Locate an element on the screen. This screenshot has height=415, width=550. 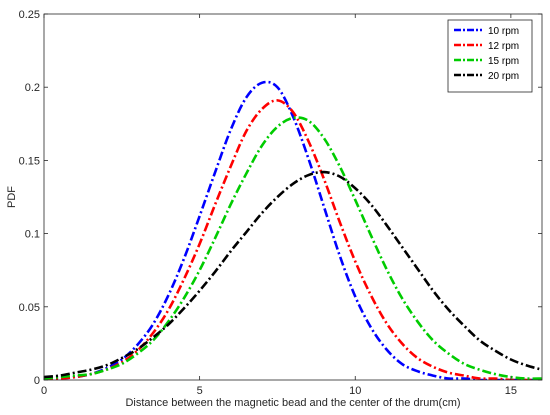
legend-box is located at coordinates (490, 56).